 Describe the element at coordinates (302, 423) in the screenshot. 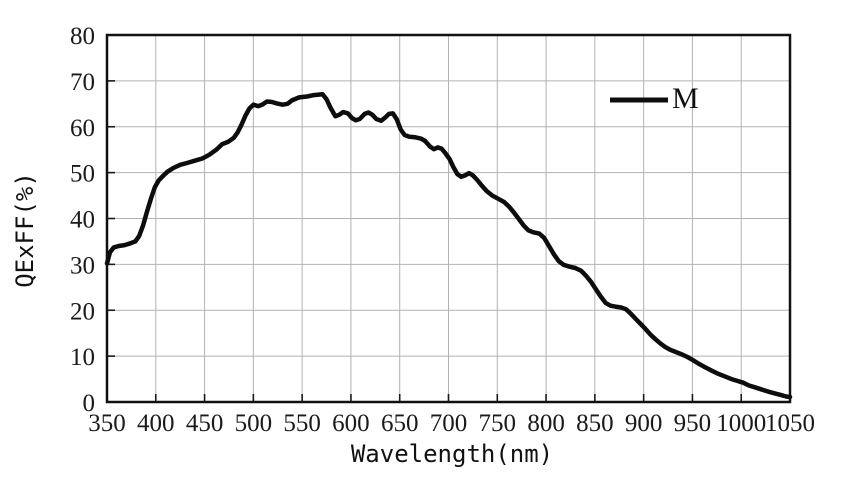

I see `x-tick-label: 550` at that location.